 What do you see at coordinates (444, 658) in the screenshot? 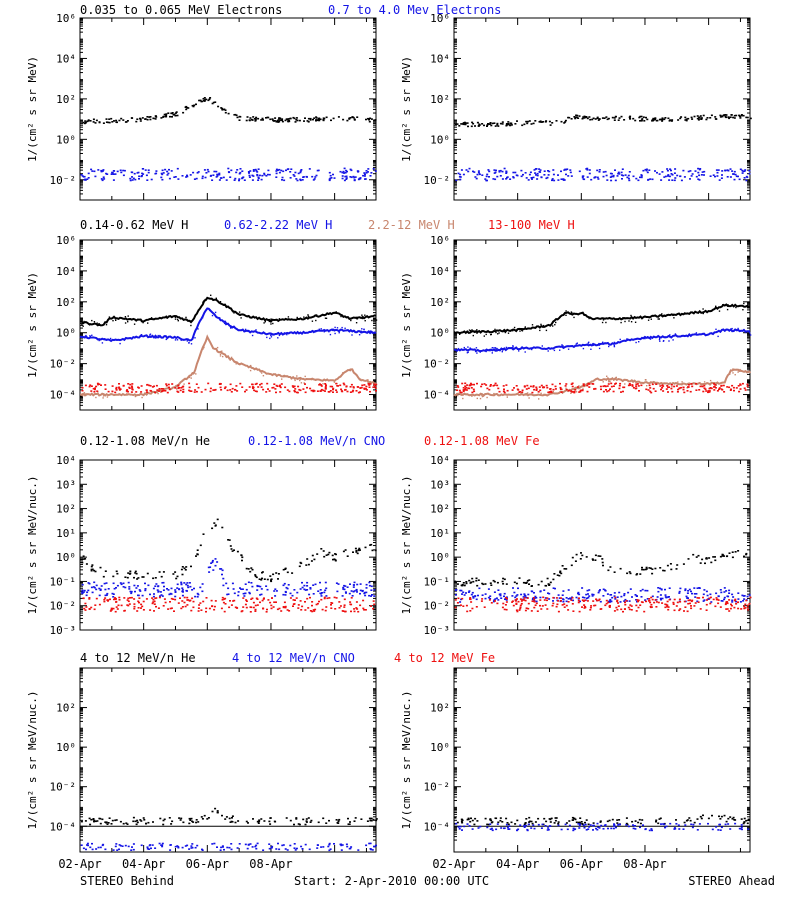
I see `series-title: 4 to 12 MeV Fe` at bounding box center [444, 658].